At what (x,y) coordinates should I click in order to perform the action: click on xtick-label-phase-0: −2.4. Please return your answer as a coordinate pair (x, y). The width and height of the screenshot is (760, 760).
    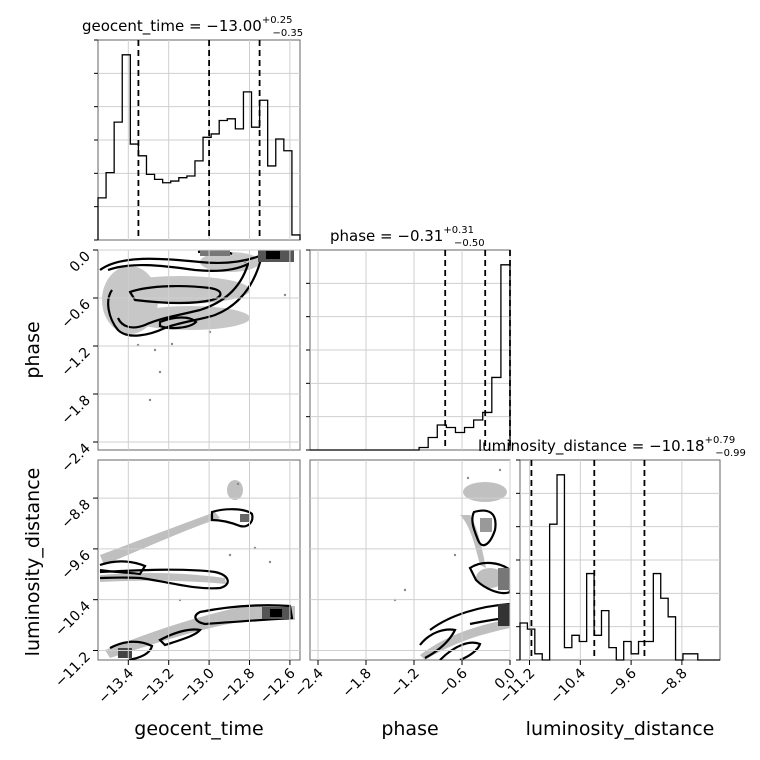
    Looking at the image, I should click on (308, 682).